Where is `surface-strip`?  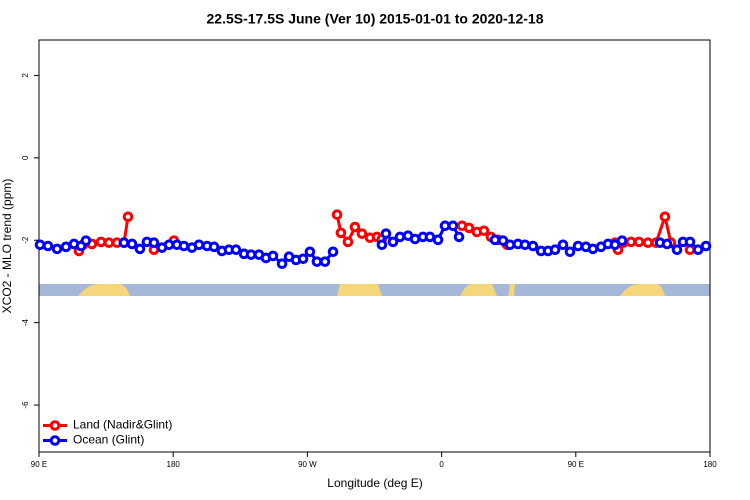 surface-strip is located at coordinates (374, 290).